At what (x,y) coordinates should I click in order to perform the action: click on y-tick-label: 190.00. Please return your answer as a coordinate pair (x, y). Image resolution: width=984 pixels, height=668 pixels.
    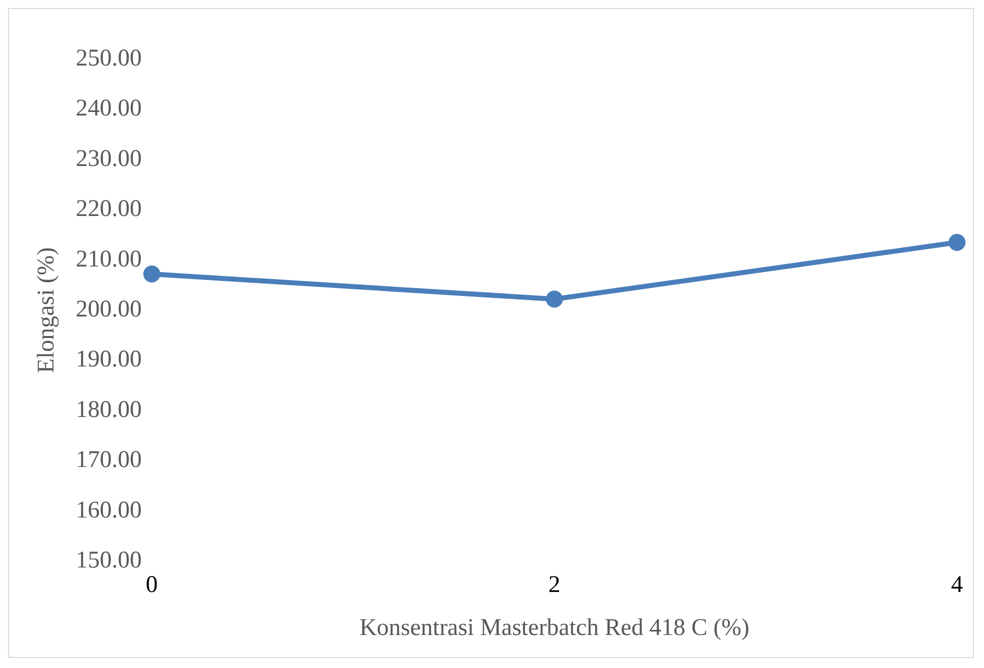
    Looking at the image, I should click on (109, 359).